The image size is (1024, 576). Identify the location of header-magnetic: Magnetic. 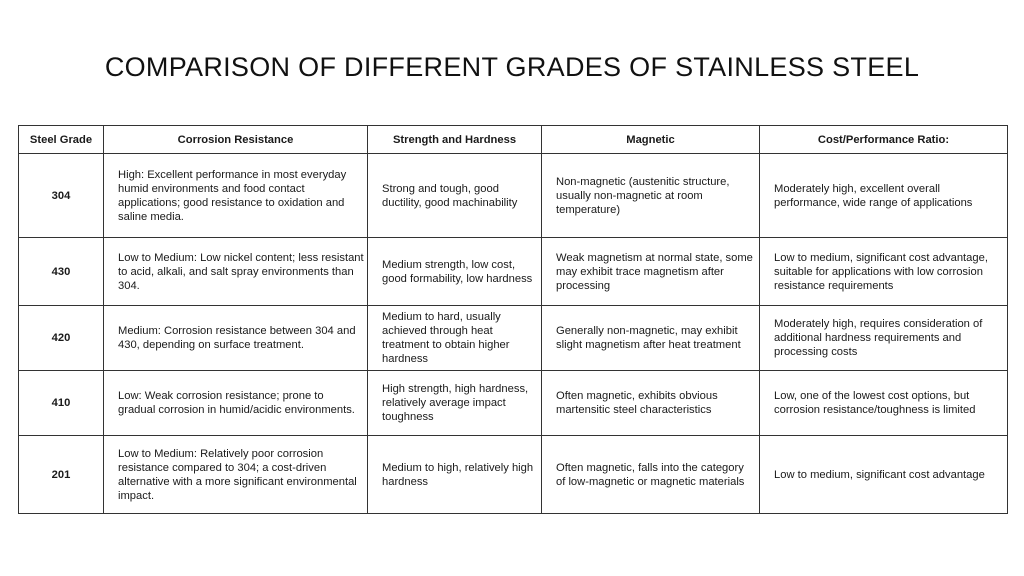
(650, 139).